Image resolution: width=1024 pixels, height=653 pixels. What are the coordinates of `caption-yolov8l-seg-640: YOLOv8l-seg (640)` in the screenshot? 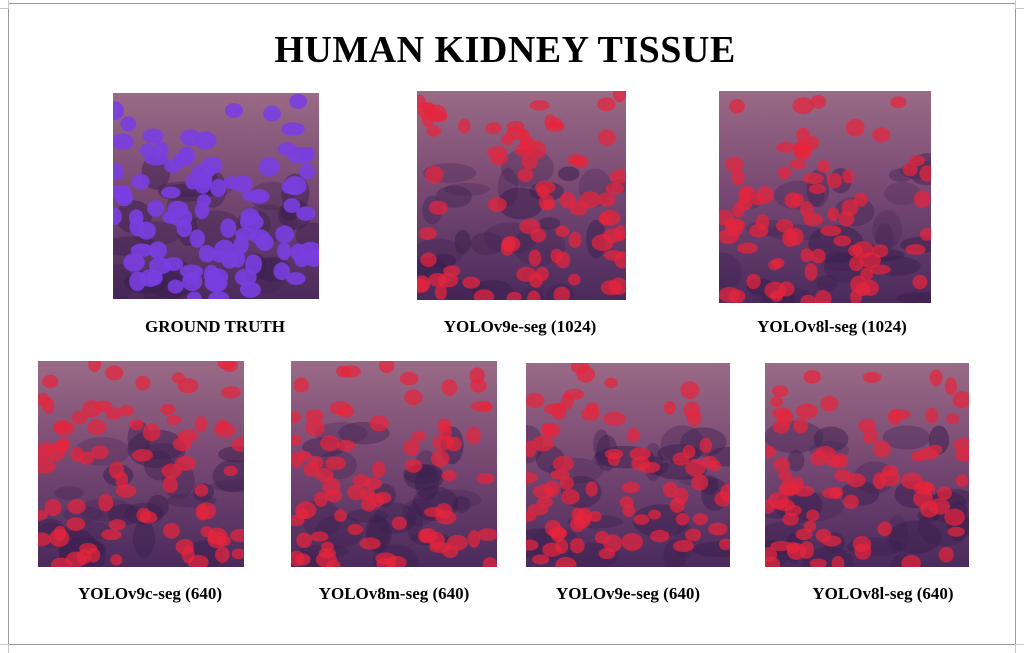 It's located at (883, 593).